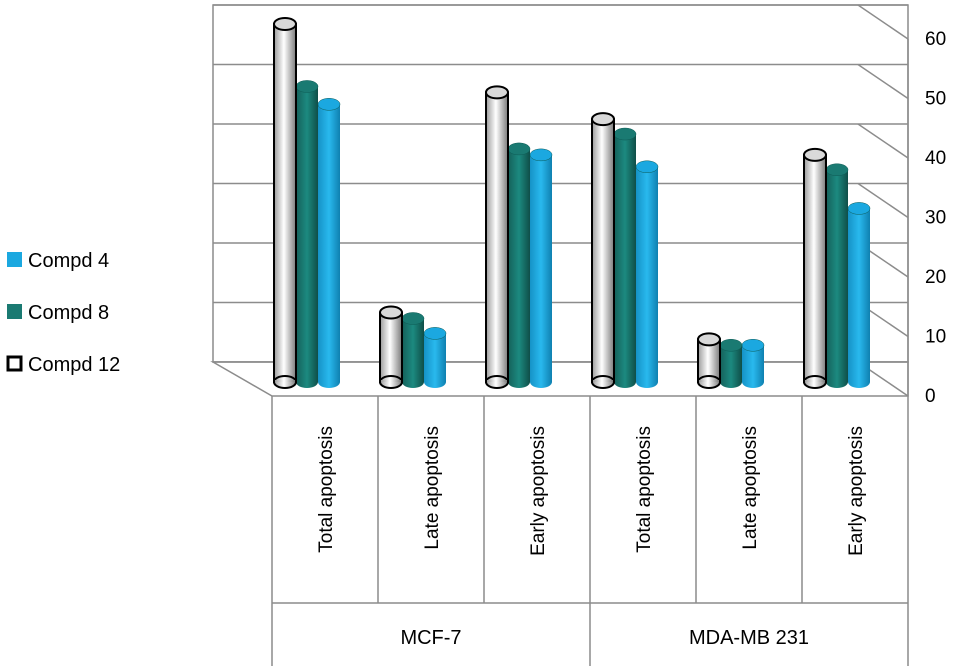 Image resolution: width=969 pixels, height=666 pixels. Describe the element at coordinates (935, 39) in the screenshot. I see `y-tick-label: 60` at that location.